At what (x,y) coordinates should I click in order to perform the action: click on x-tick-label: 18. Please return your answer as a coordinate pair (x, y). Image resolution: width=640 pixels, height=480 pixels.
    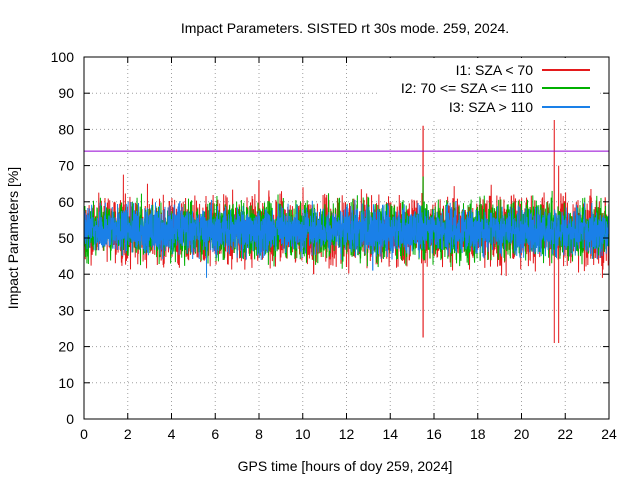
    Looking at the image, I should click on (478, 434).